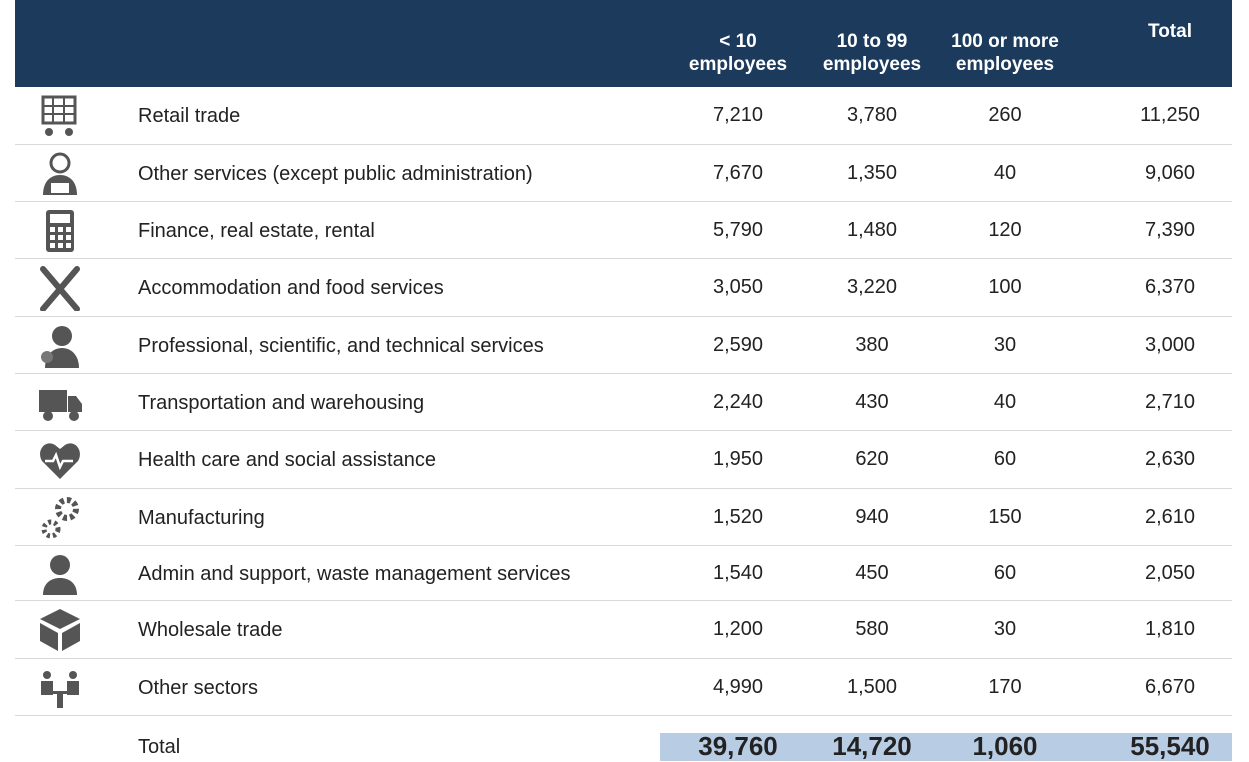  I want to click on total-value: 1,060, so click(1005, 746).